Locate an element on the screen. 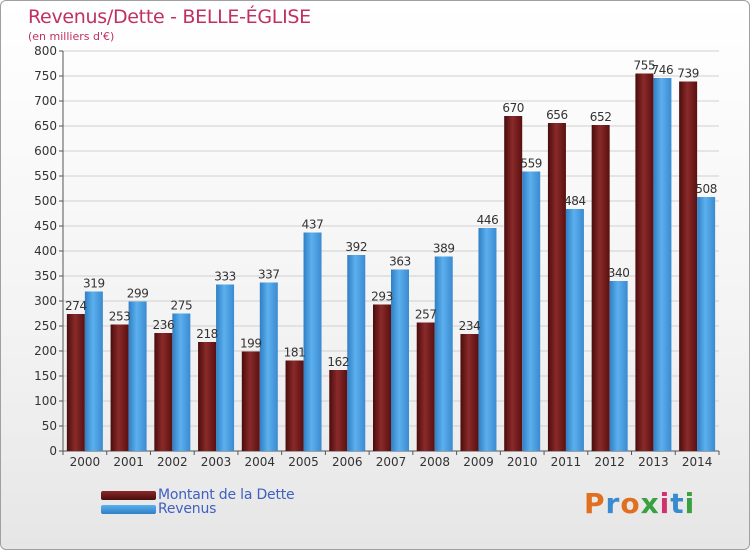  y-tick-label: 0 is located at coordinates (53, 451).